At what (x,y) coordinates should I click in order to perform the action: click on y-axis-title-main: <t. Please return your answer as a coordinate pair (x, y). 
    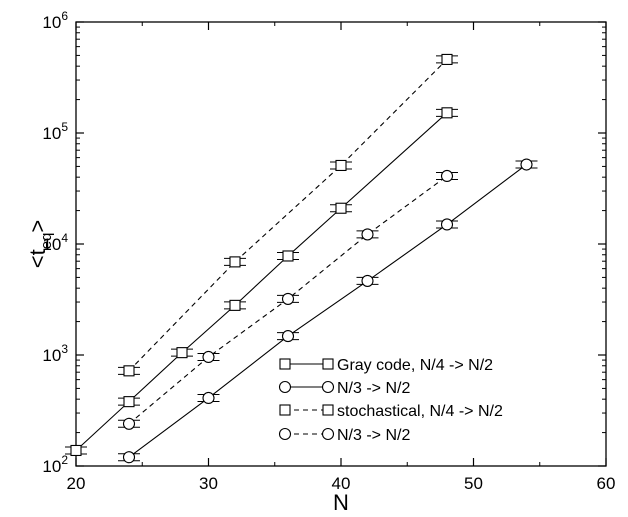
    Looking at the image, I should click on (37, 258).